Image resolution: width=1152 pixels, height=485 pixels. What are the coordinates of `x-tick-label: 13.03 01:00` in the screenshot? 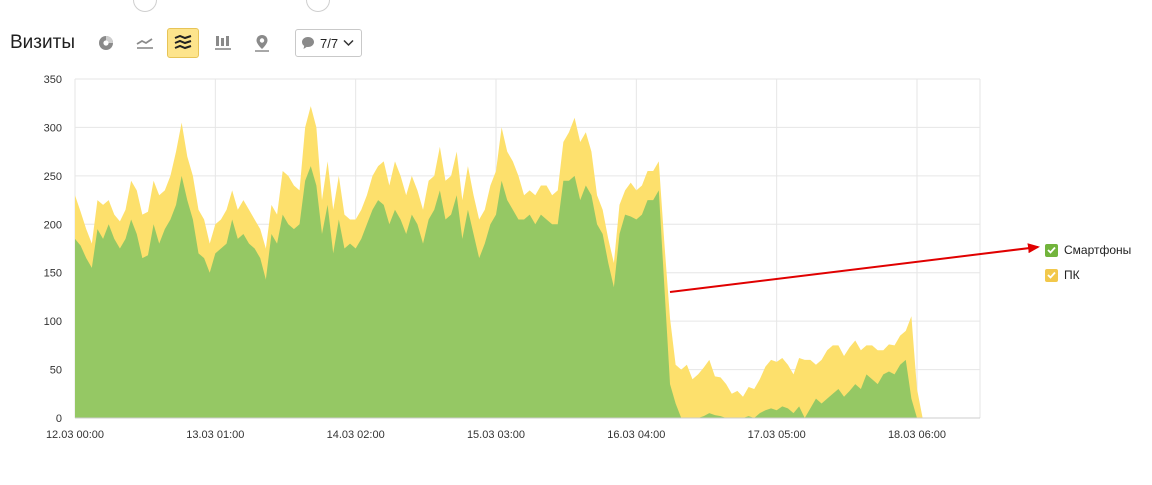 It's located at (215, 435).